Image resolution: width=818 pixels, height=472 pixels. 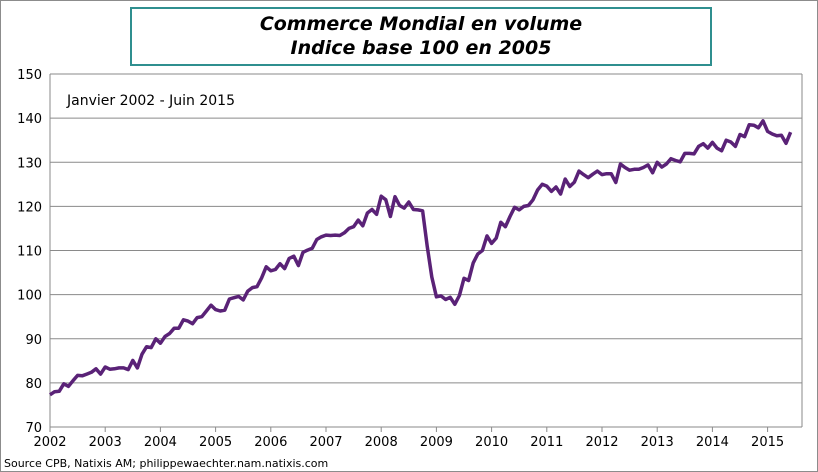 What do you see at coordinates (421, 48) in the screenshot?
I see `chart-subtitle: Indice base 100 en 2005` at bounding box center [421, 48].